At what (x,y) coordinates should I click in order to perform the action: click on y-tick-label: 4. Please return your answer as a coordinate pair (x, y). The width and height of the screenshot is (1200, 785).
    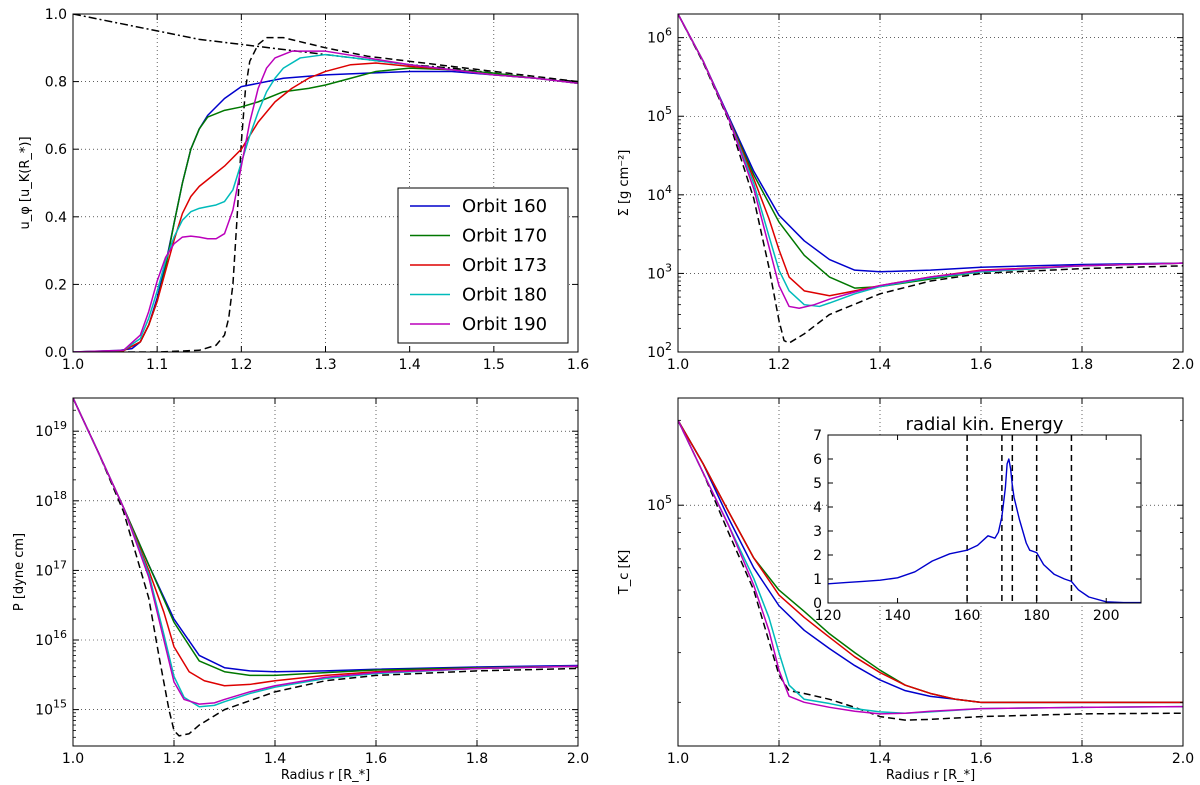
    Looking at the image, I should click on (817, 508).